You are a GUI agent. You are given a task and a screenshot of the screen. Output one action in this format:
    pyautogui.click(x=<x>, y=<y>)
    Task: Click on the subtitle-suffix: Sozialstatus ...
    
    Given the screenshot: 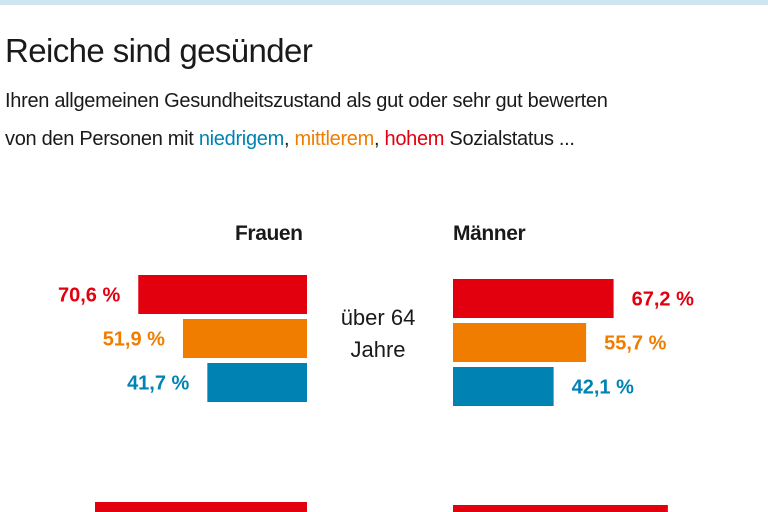 What is the action you would take?
    pyautogui.click(x=509, y=139)
    